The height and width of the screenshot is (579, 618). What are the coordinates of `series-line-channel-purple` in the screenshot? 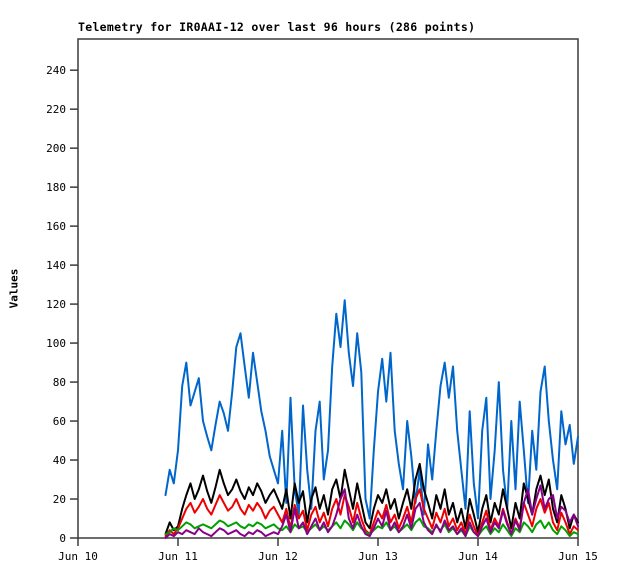 It's located at (371, 511).